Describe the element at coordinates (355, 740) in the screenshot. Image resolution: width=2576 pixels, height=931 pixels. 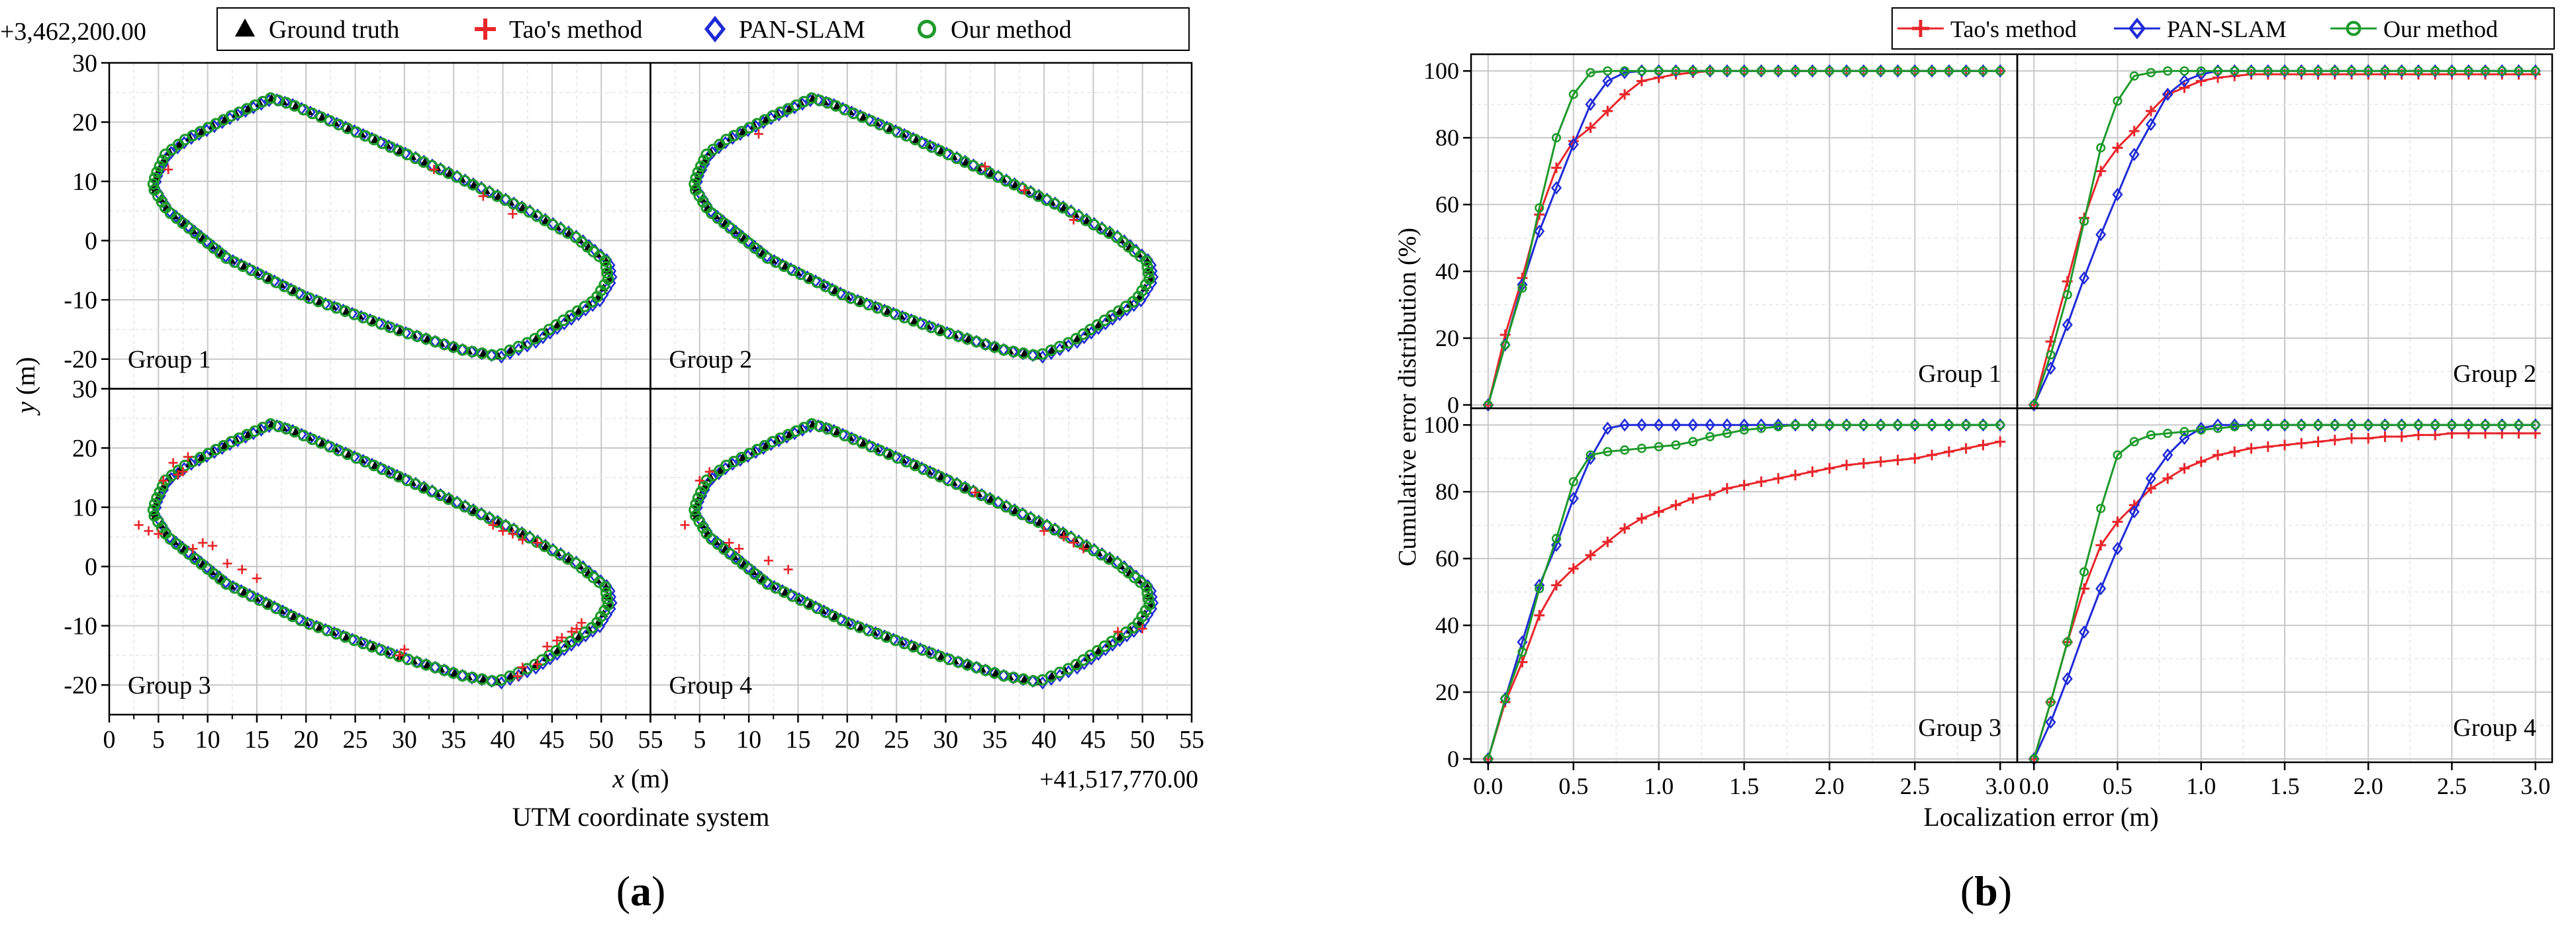
I see `panel-a-x-tick-label: 25` at that location.